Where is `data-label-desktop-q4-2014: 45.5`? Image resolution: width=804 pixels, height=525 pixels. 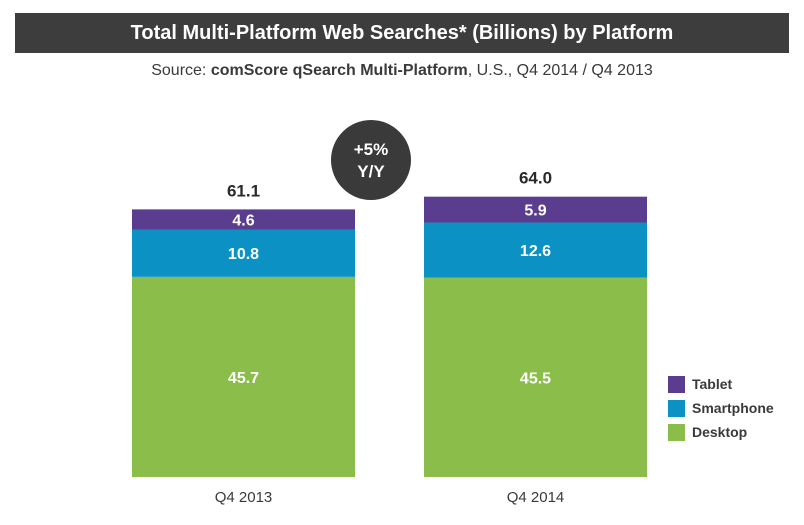 data-label-desktop-q4-2014: 45.5 is located at coordinates (535, 378).